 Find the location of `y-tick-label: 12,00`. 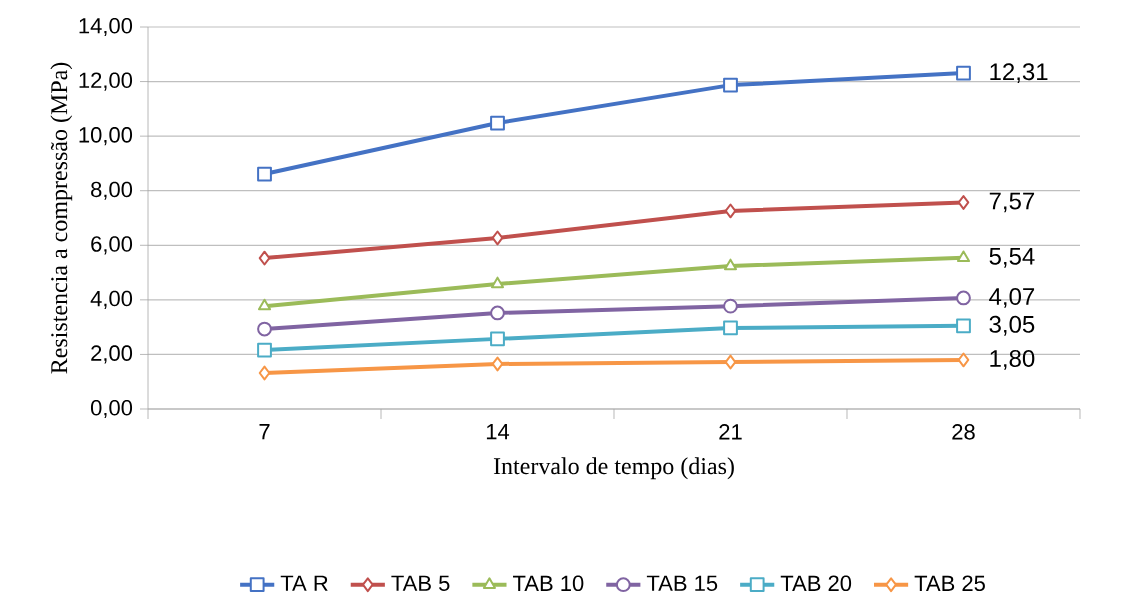

y-tick-label: 12,00 is located at coordinates (106, 81).